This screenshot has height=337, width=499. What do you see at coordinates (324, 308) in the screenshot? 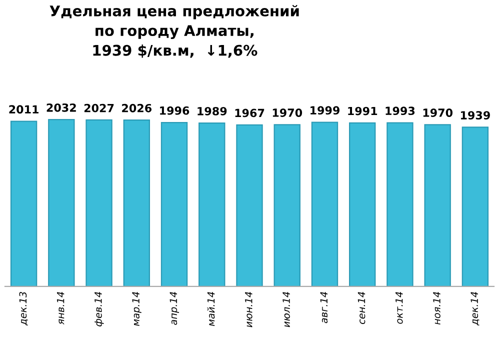
I see `x-tick-label: авг.14` at bounding box center [324, 308].